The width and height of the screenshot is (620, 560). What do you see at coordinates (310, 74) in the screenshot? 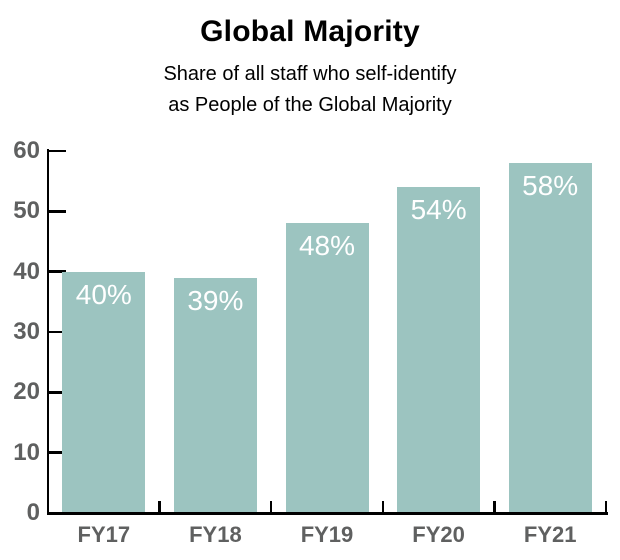
I see `chart-subtitle-line-1: Share of all staff who self-identify` at bounding box center [310, 74].